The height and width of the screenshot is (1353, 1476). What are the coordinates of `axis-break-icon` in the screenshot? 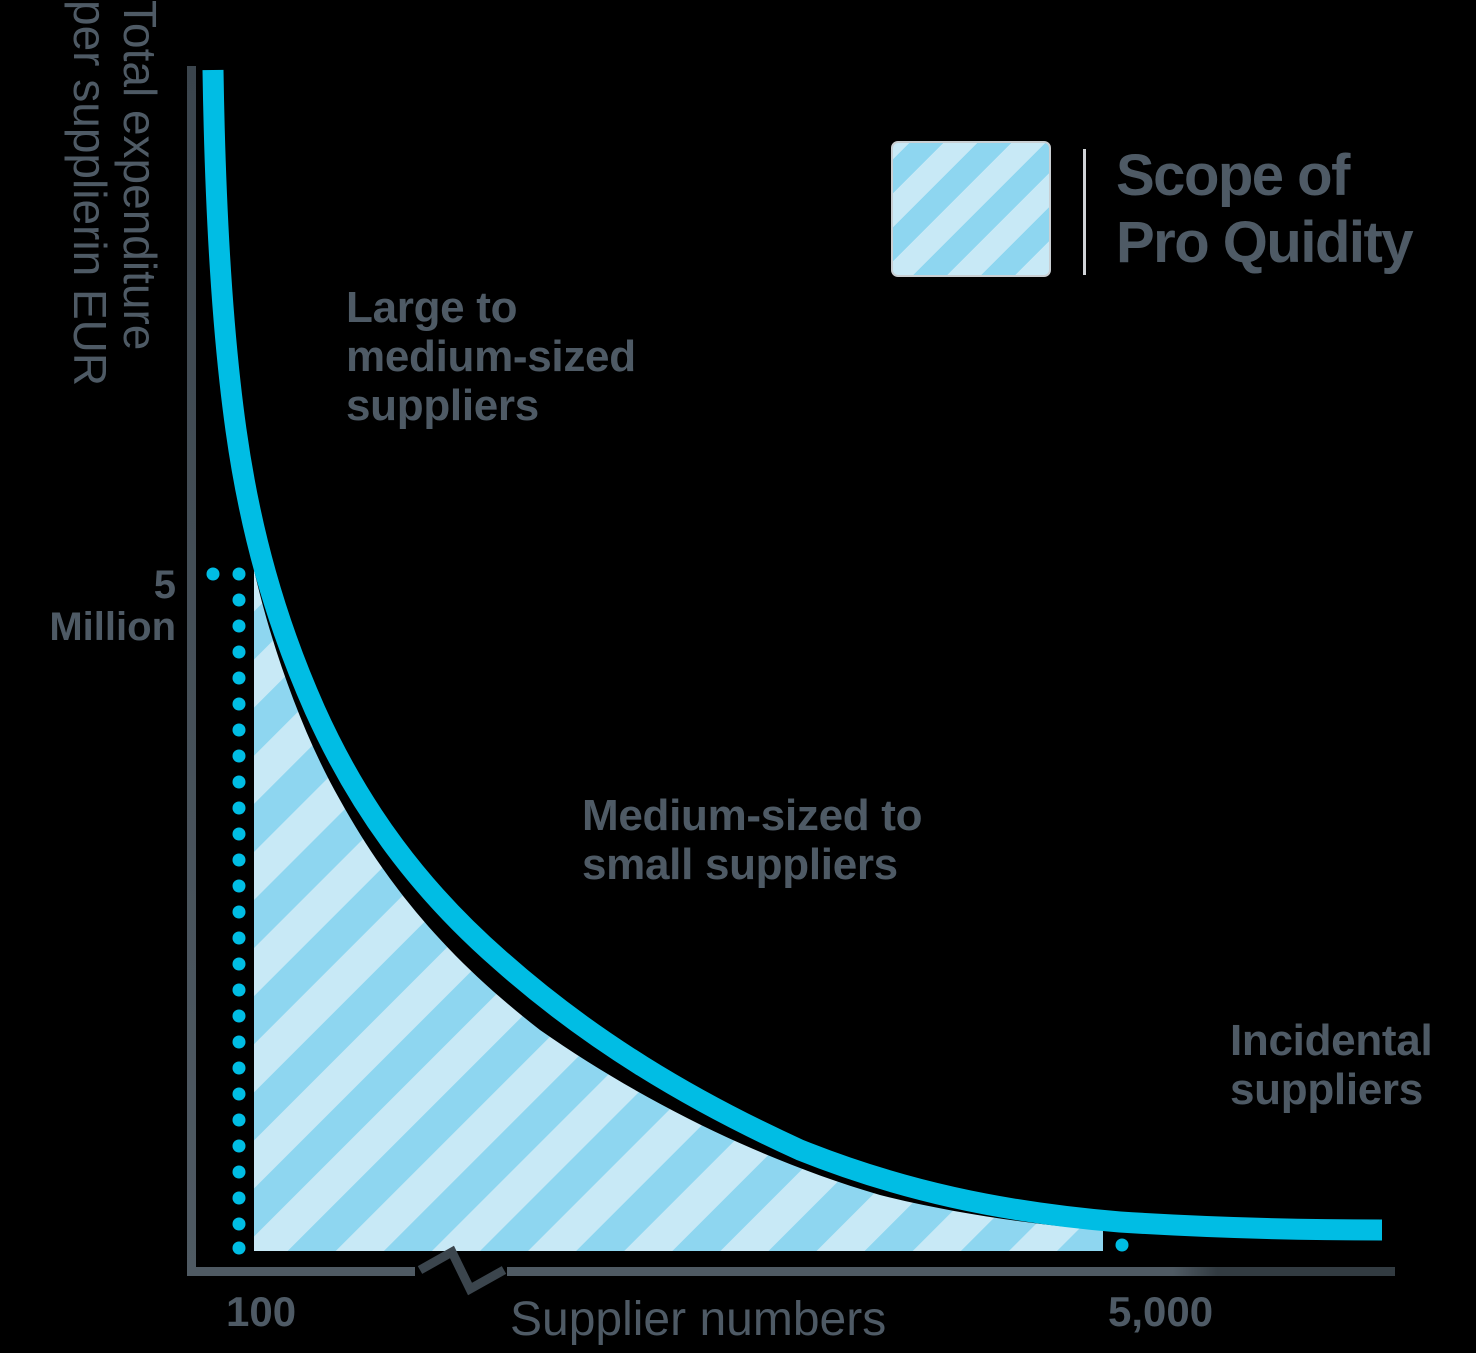 It's located at (462, 1270).